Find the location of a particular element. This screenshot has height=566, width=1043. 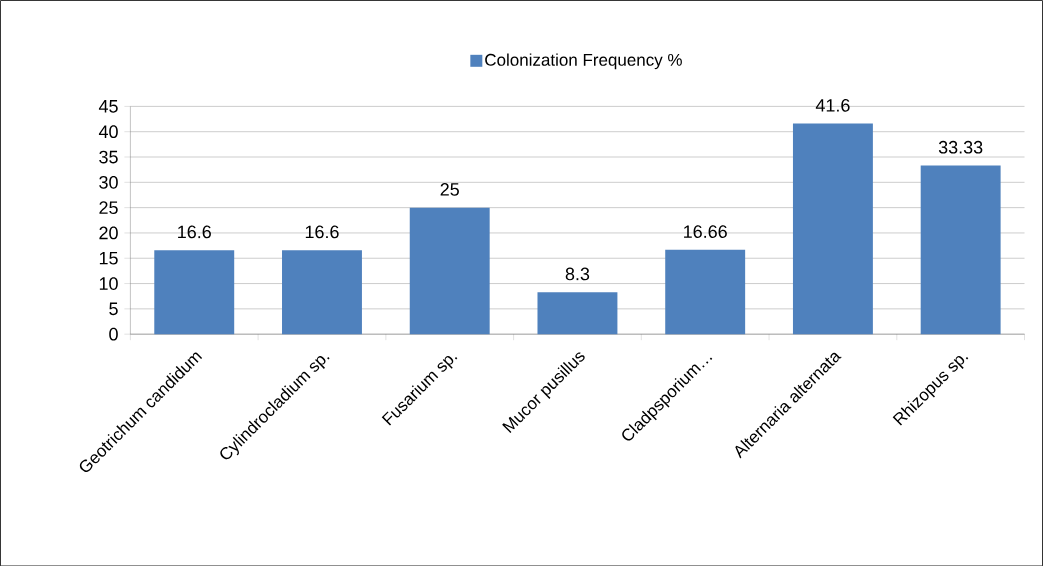

data-label: 25 is located at coordinates (449, 189).